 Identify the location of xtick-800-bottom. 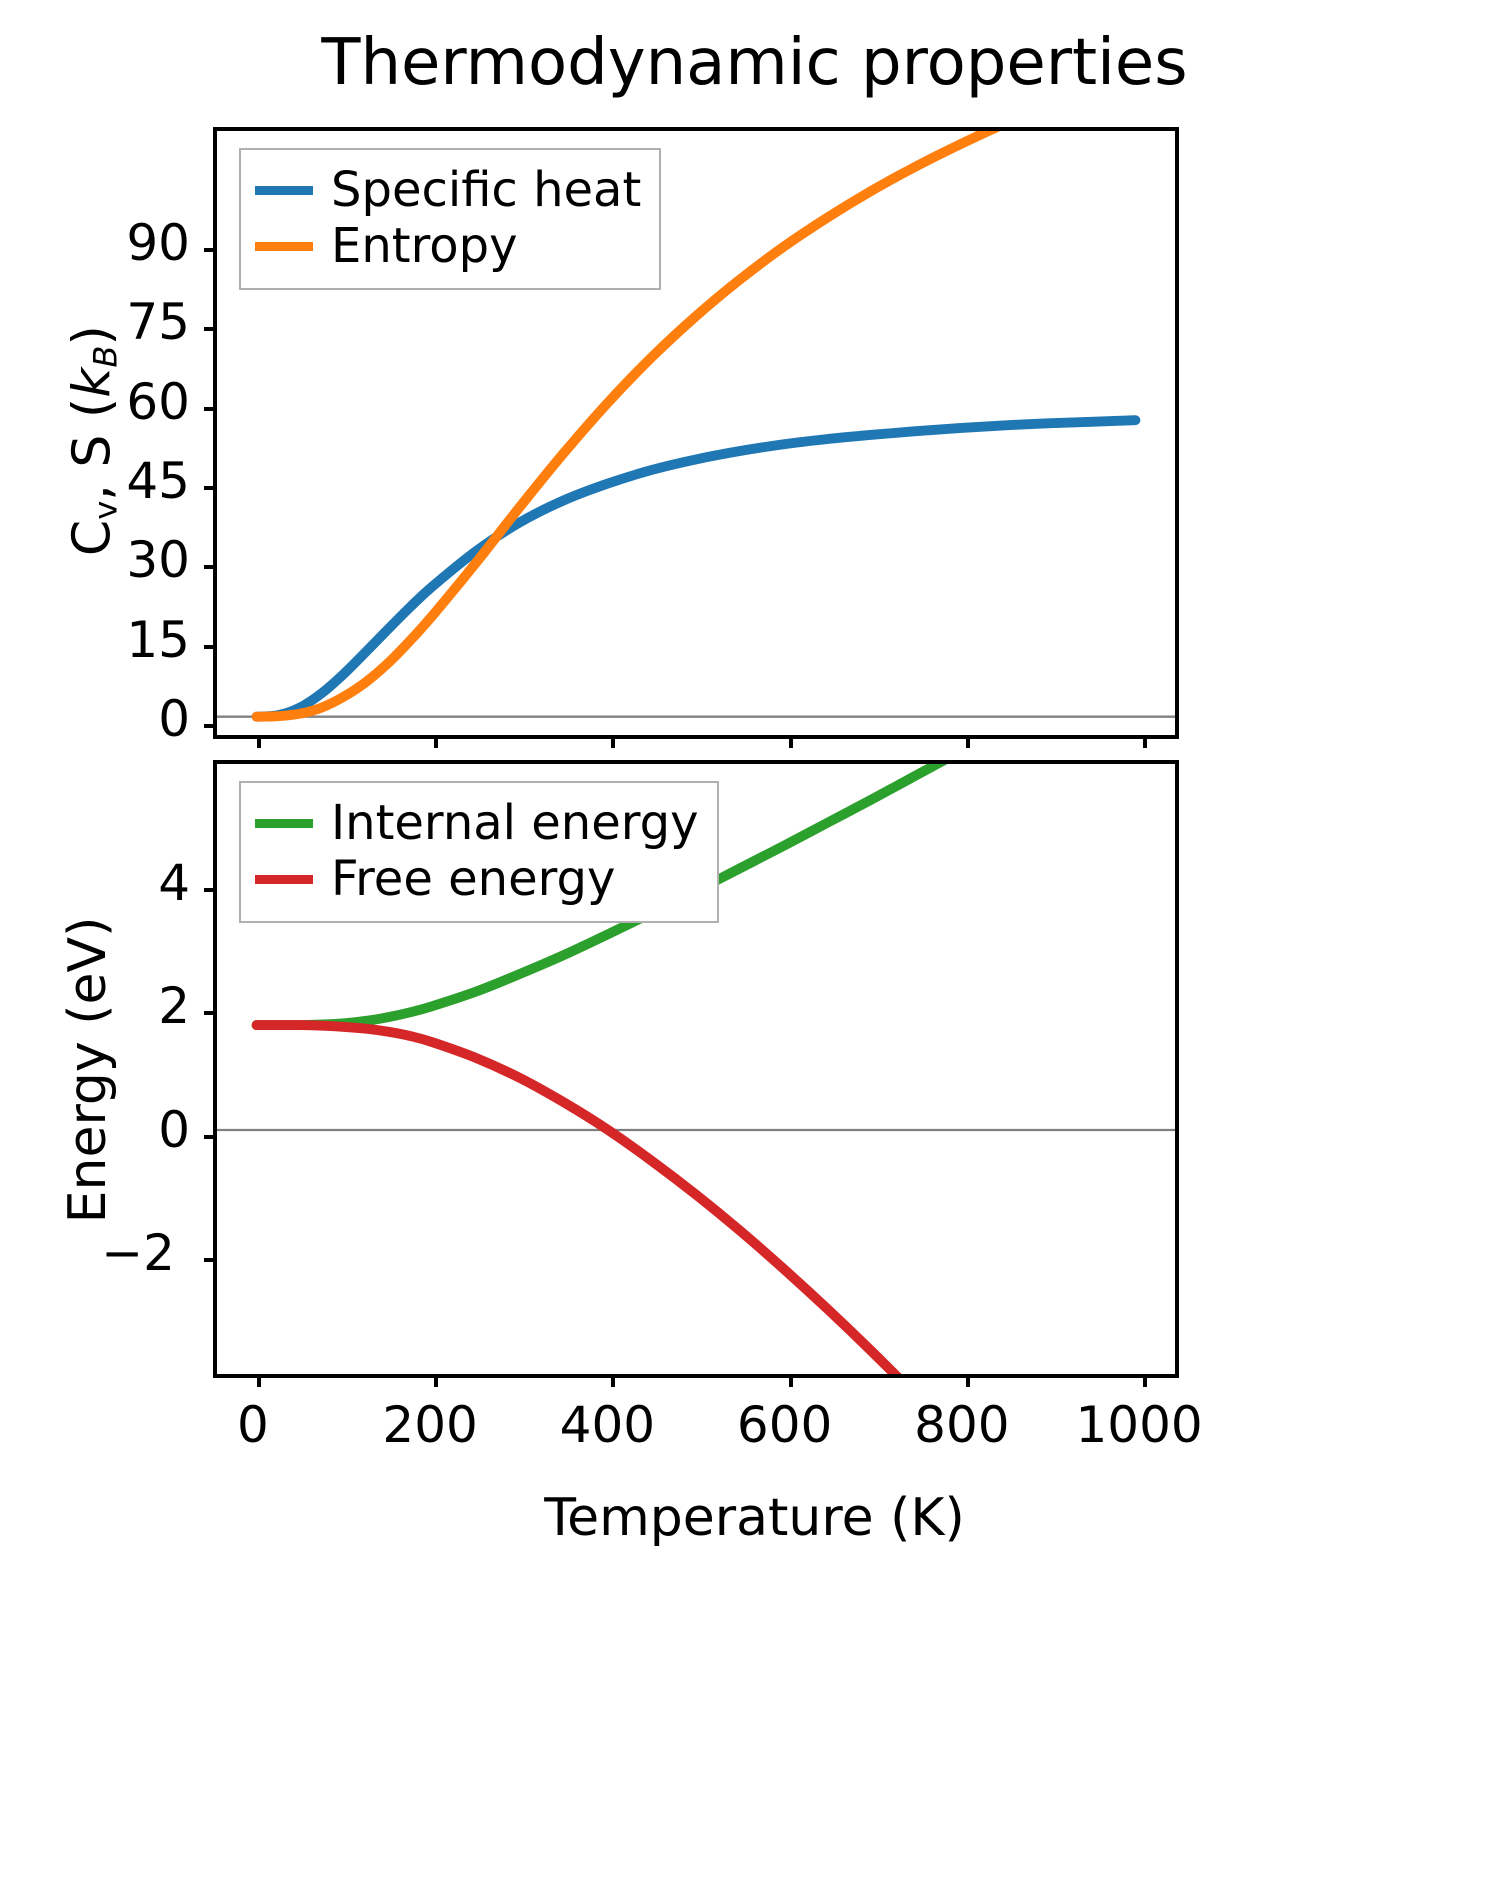
(967, 1380).